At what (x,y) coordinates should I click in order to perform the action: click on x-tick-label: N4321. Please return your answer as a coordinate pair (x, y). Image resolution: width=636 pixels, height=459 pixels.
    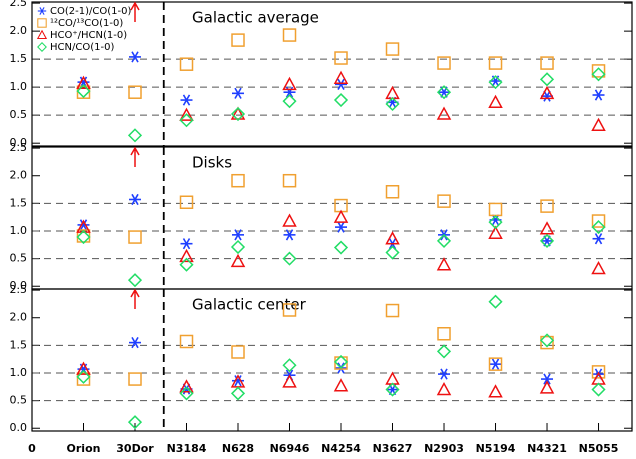
    Looking at the image, I should click on (547, 448).